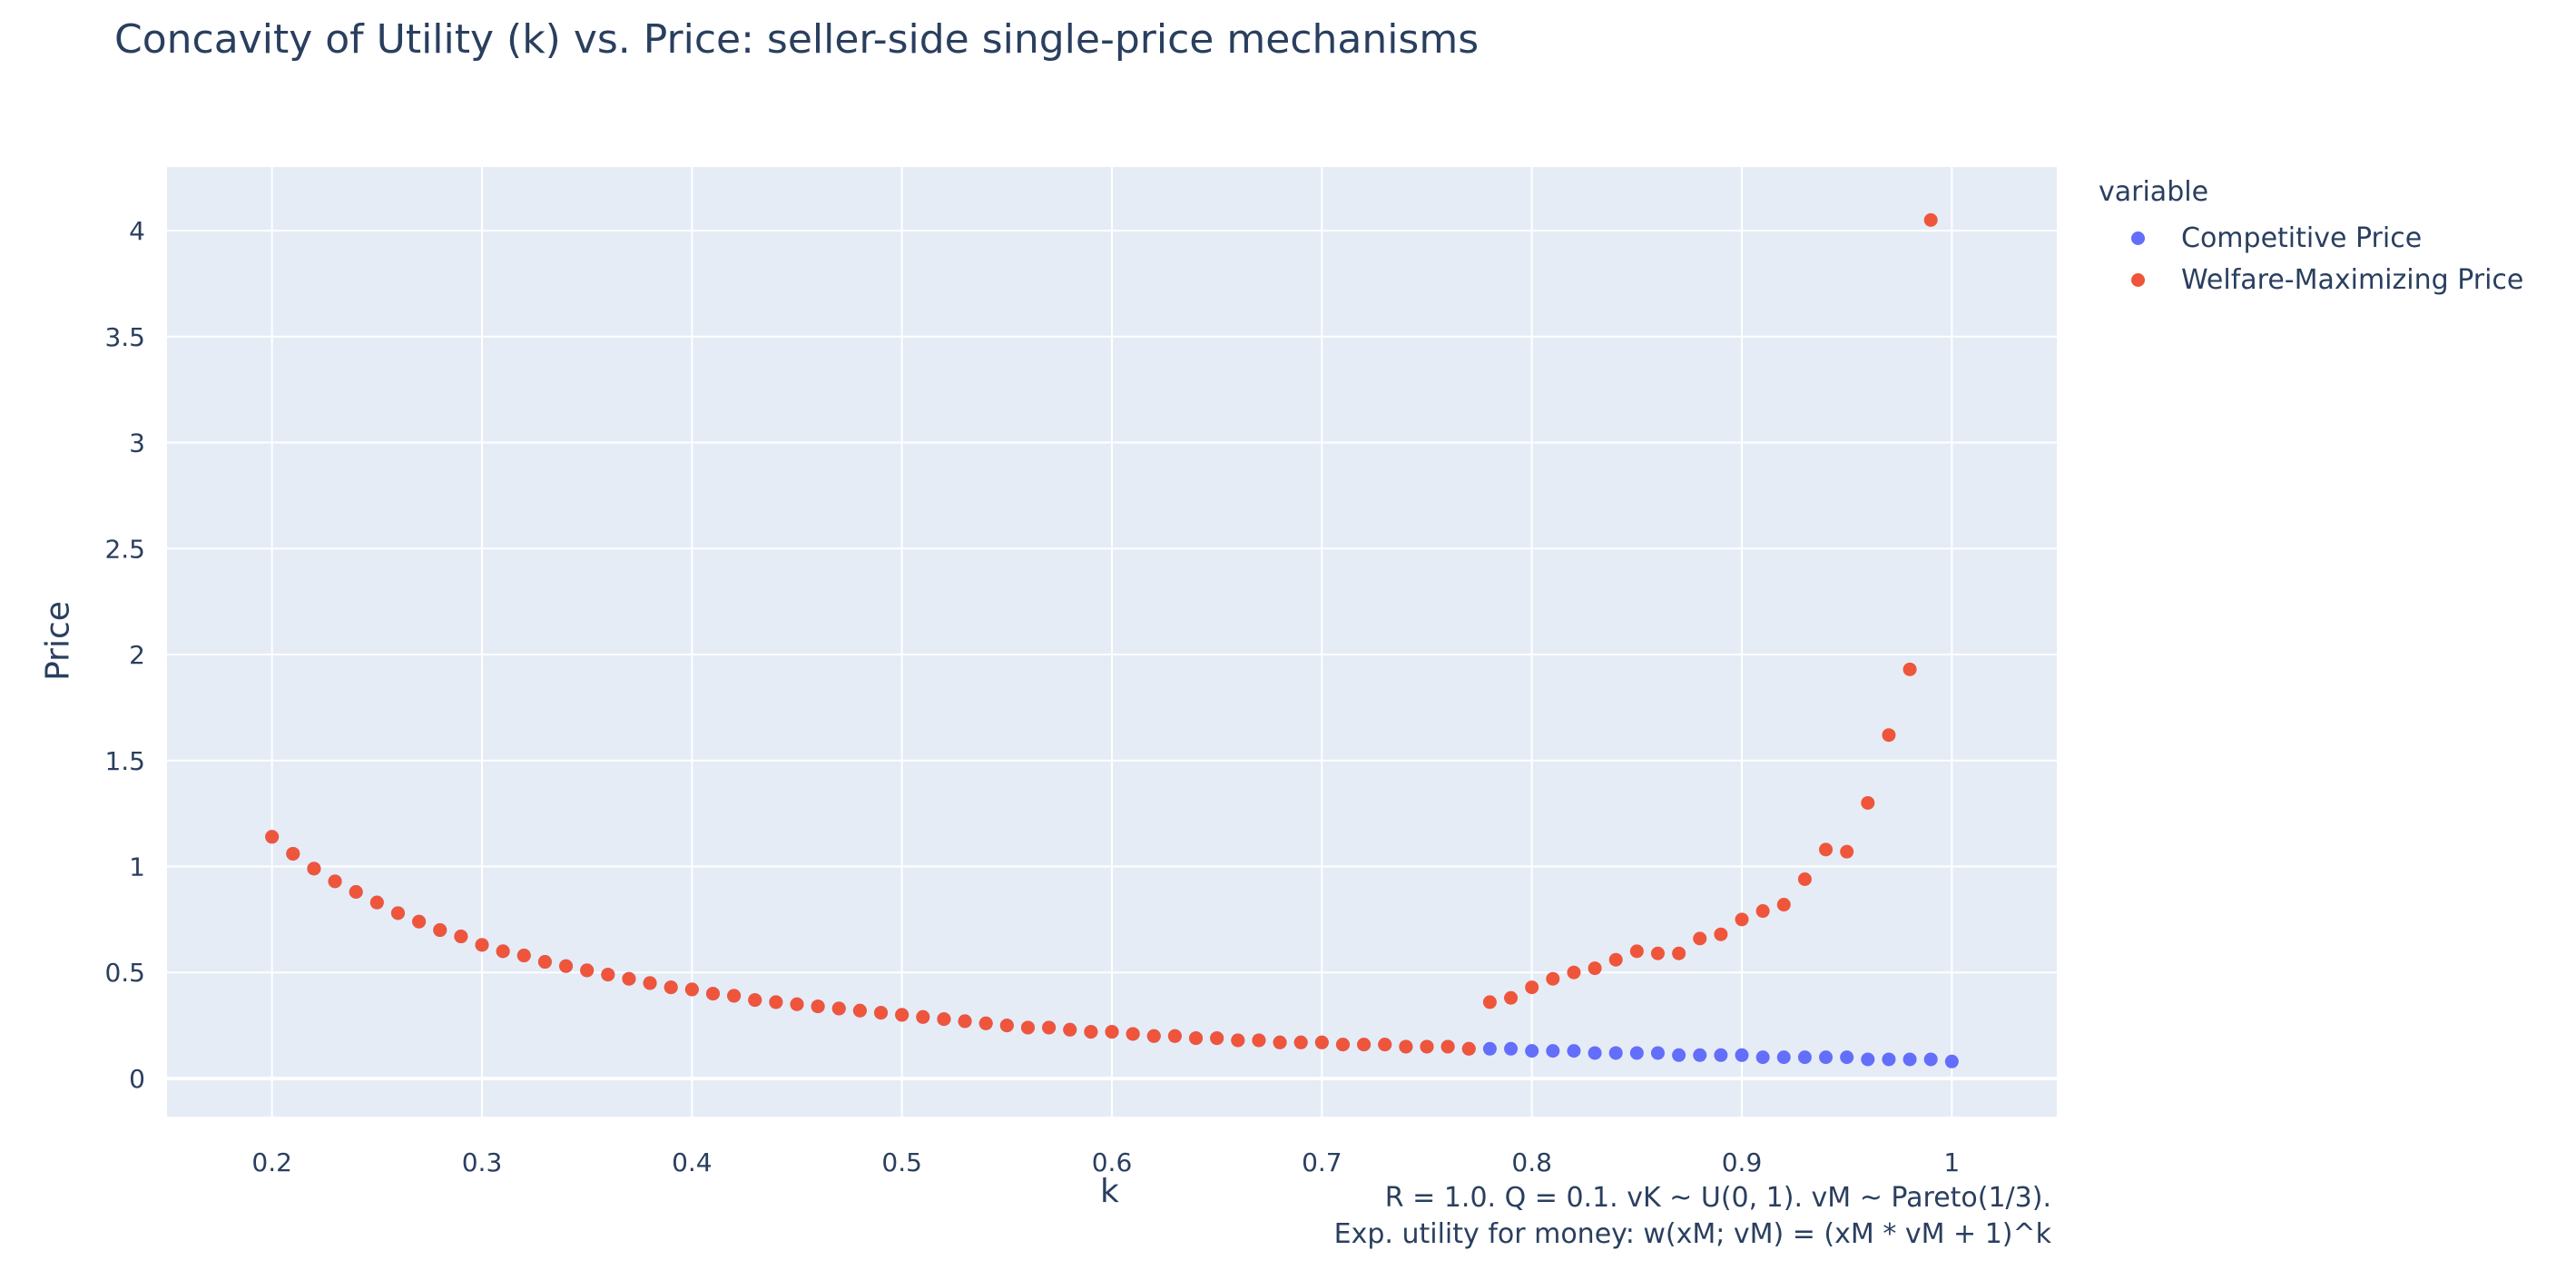  Describe the element at coordinates (2311, 279) in the screenshot. I see `legend-item-welfare-maximizing-price: Welfare-Maximizing Price` at that location.